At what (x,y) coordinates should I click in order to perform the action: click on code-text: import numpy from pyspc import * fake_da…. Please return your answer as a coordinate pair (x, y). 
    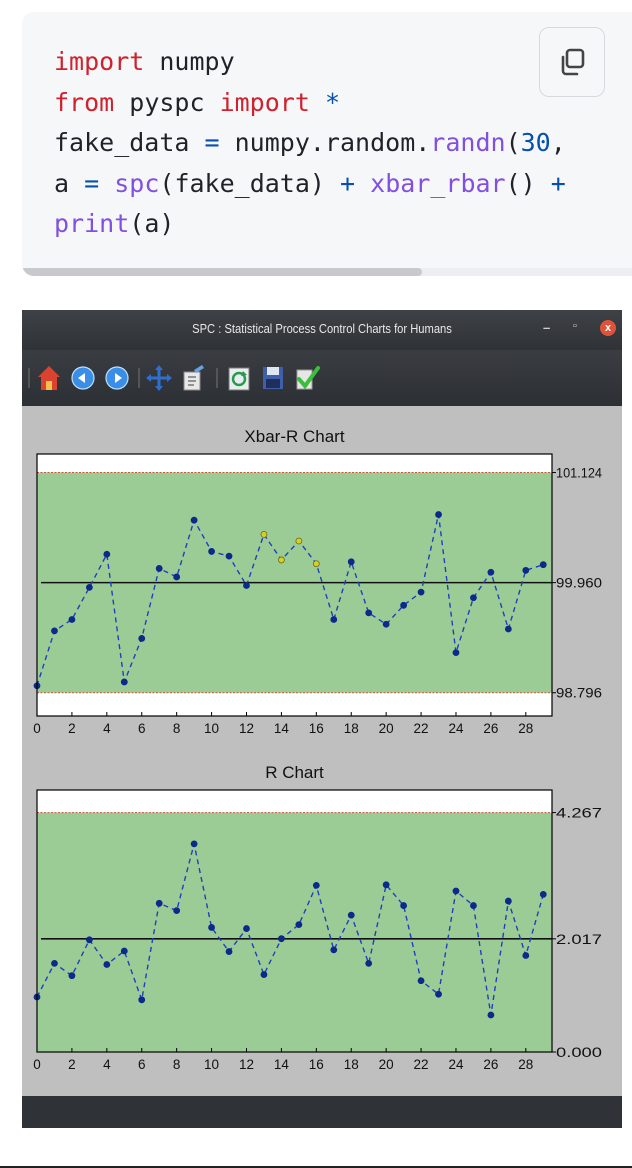
    Looking at the image, I should click on (310, 143).